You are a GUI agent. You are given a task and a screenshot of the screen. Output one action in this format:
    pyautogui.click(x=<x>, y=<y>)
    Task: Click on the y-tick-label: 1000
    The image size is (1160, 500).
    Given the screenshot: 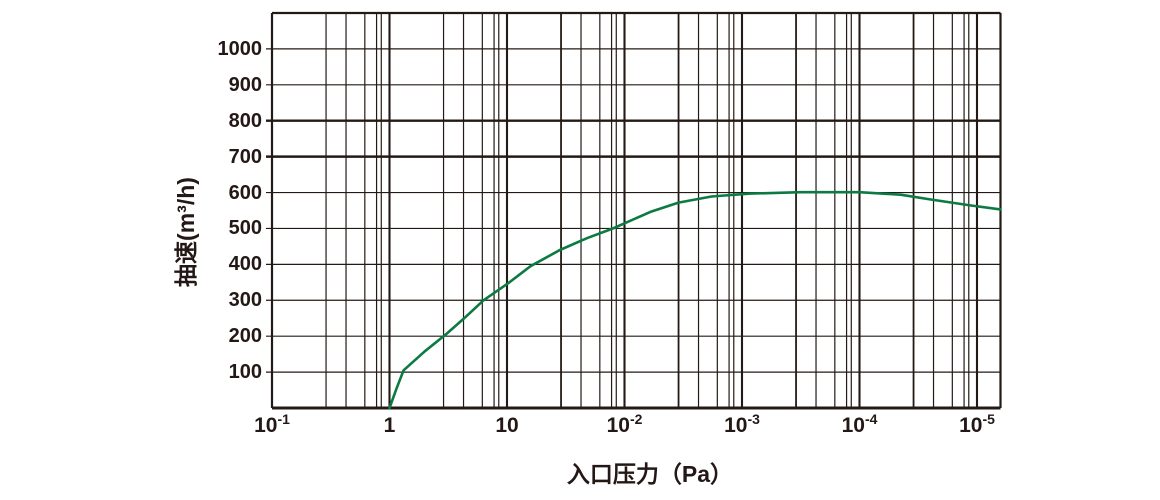 What is the action you would take?
    pyautogui.click(x=240, y=48)
    